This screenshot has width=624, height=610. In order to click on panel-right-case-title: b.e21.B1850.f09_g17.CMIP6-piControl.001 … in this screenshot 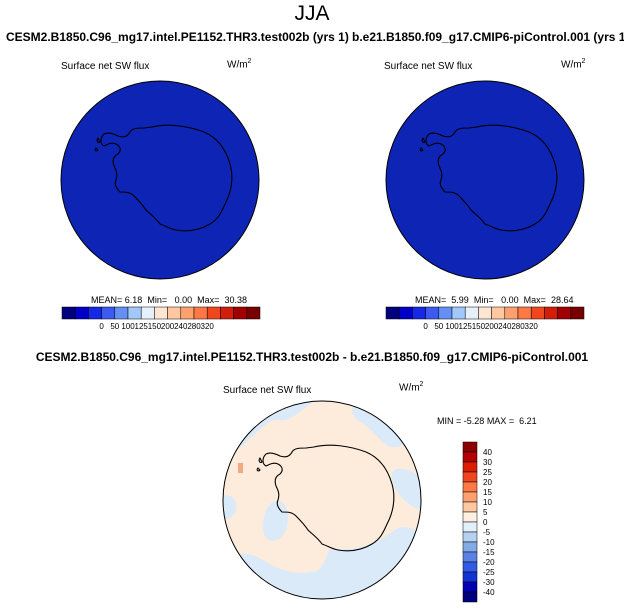, I will do `click(488, 37)`.